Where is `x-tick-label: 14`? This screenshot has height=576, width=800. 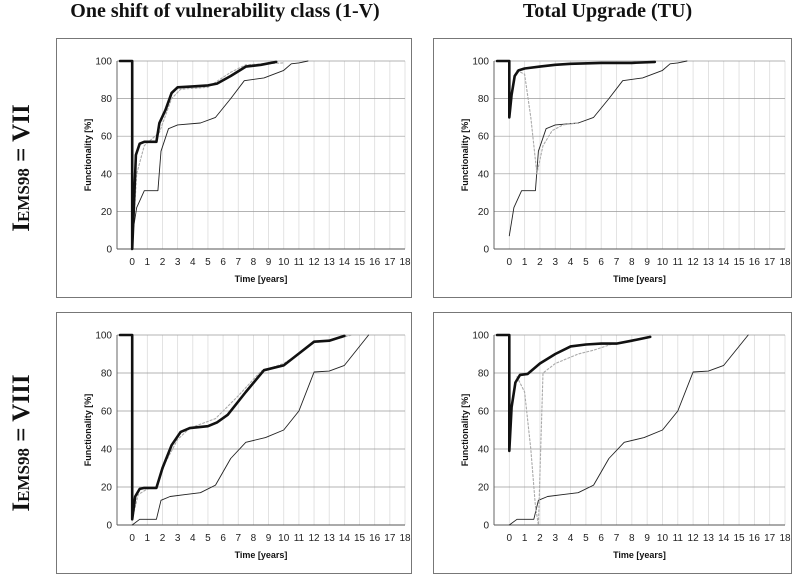
x-tick-label: 14 is located at coordinates (345, 262).